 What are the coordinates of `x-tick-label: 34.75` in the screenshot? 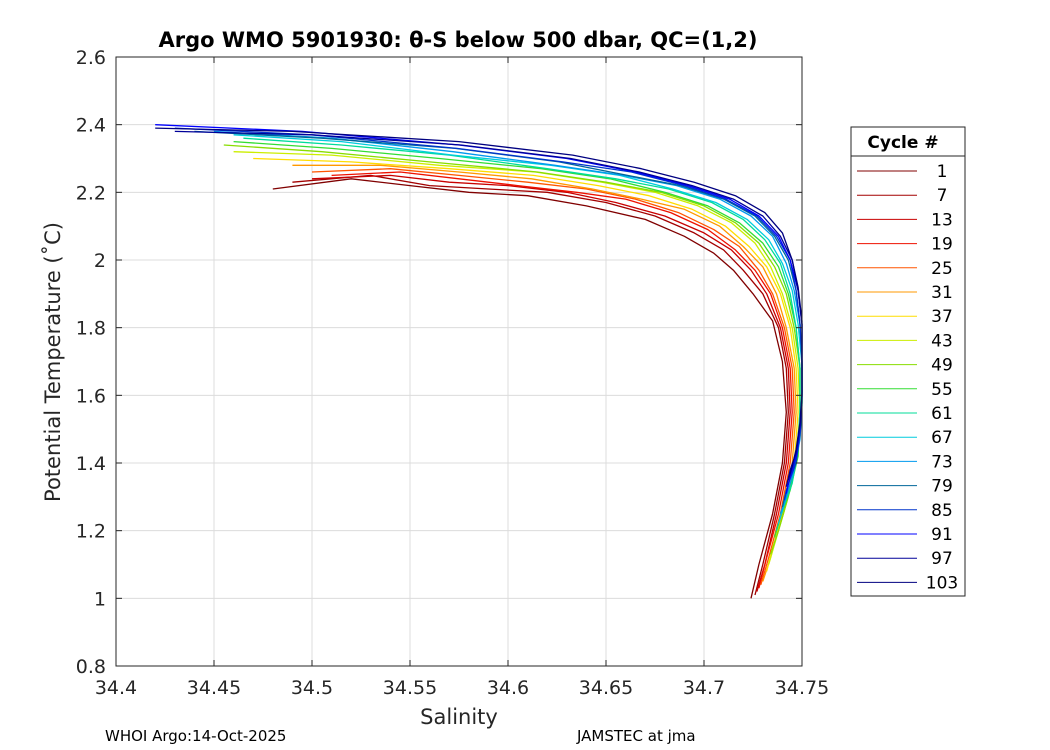 It's located at (802, 688).